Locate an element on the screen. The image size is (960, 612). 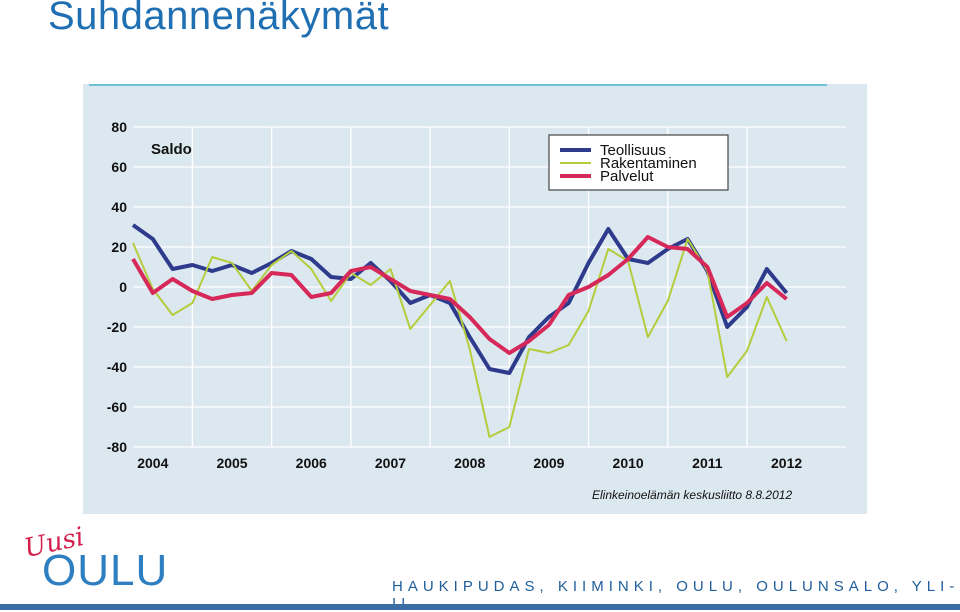
y-tick-label: 20 is located at coordinates (119, 247).